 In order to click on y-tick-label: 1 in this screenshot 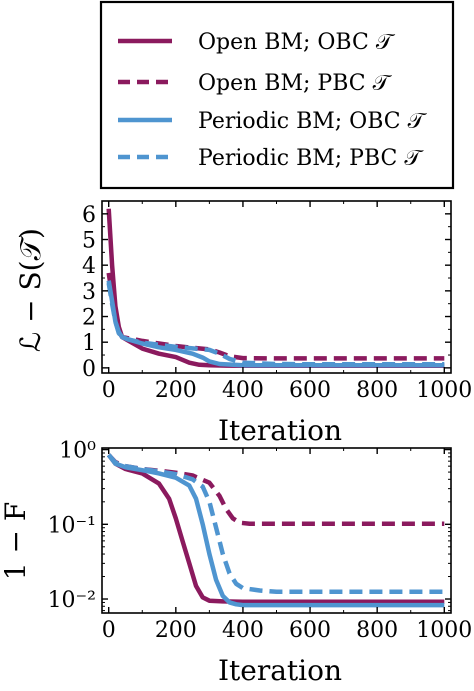, I will do `click(89, 343)`.